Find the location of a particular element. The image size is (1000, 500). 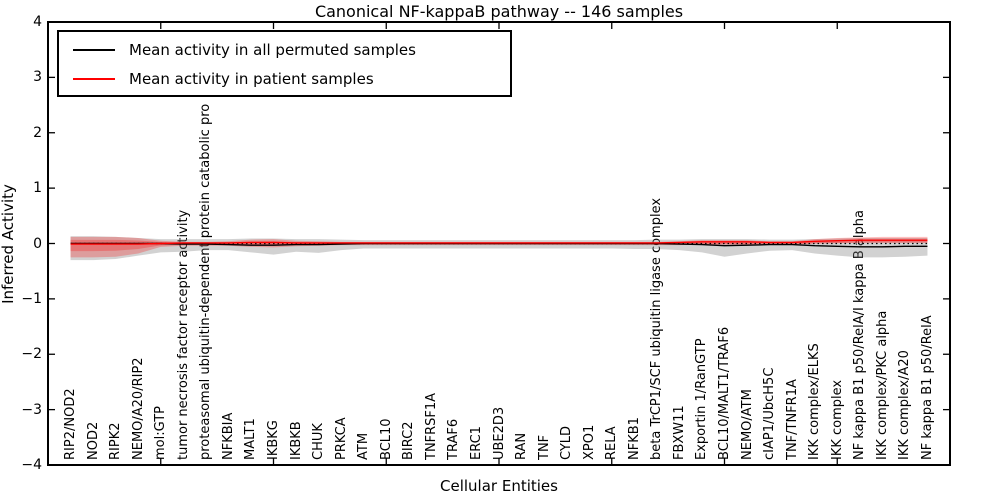

x-tick-label: NF kappa B1 p50/RelA/I kappa B alpha is located at coordinates (860, 335).